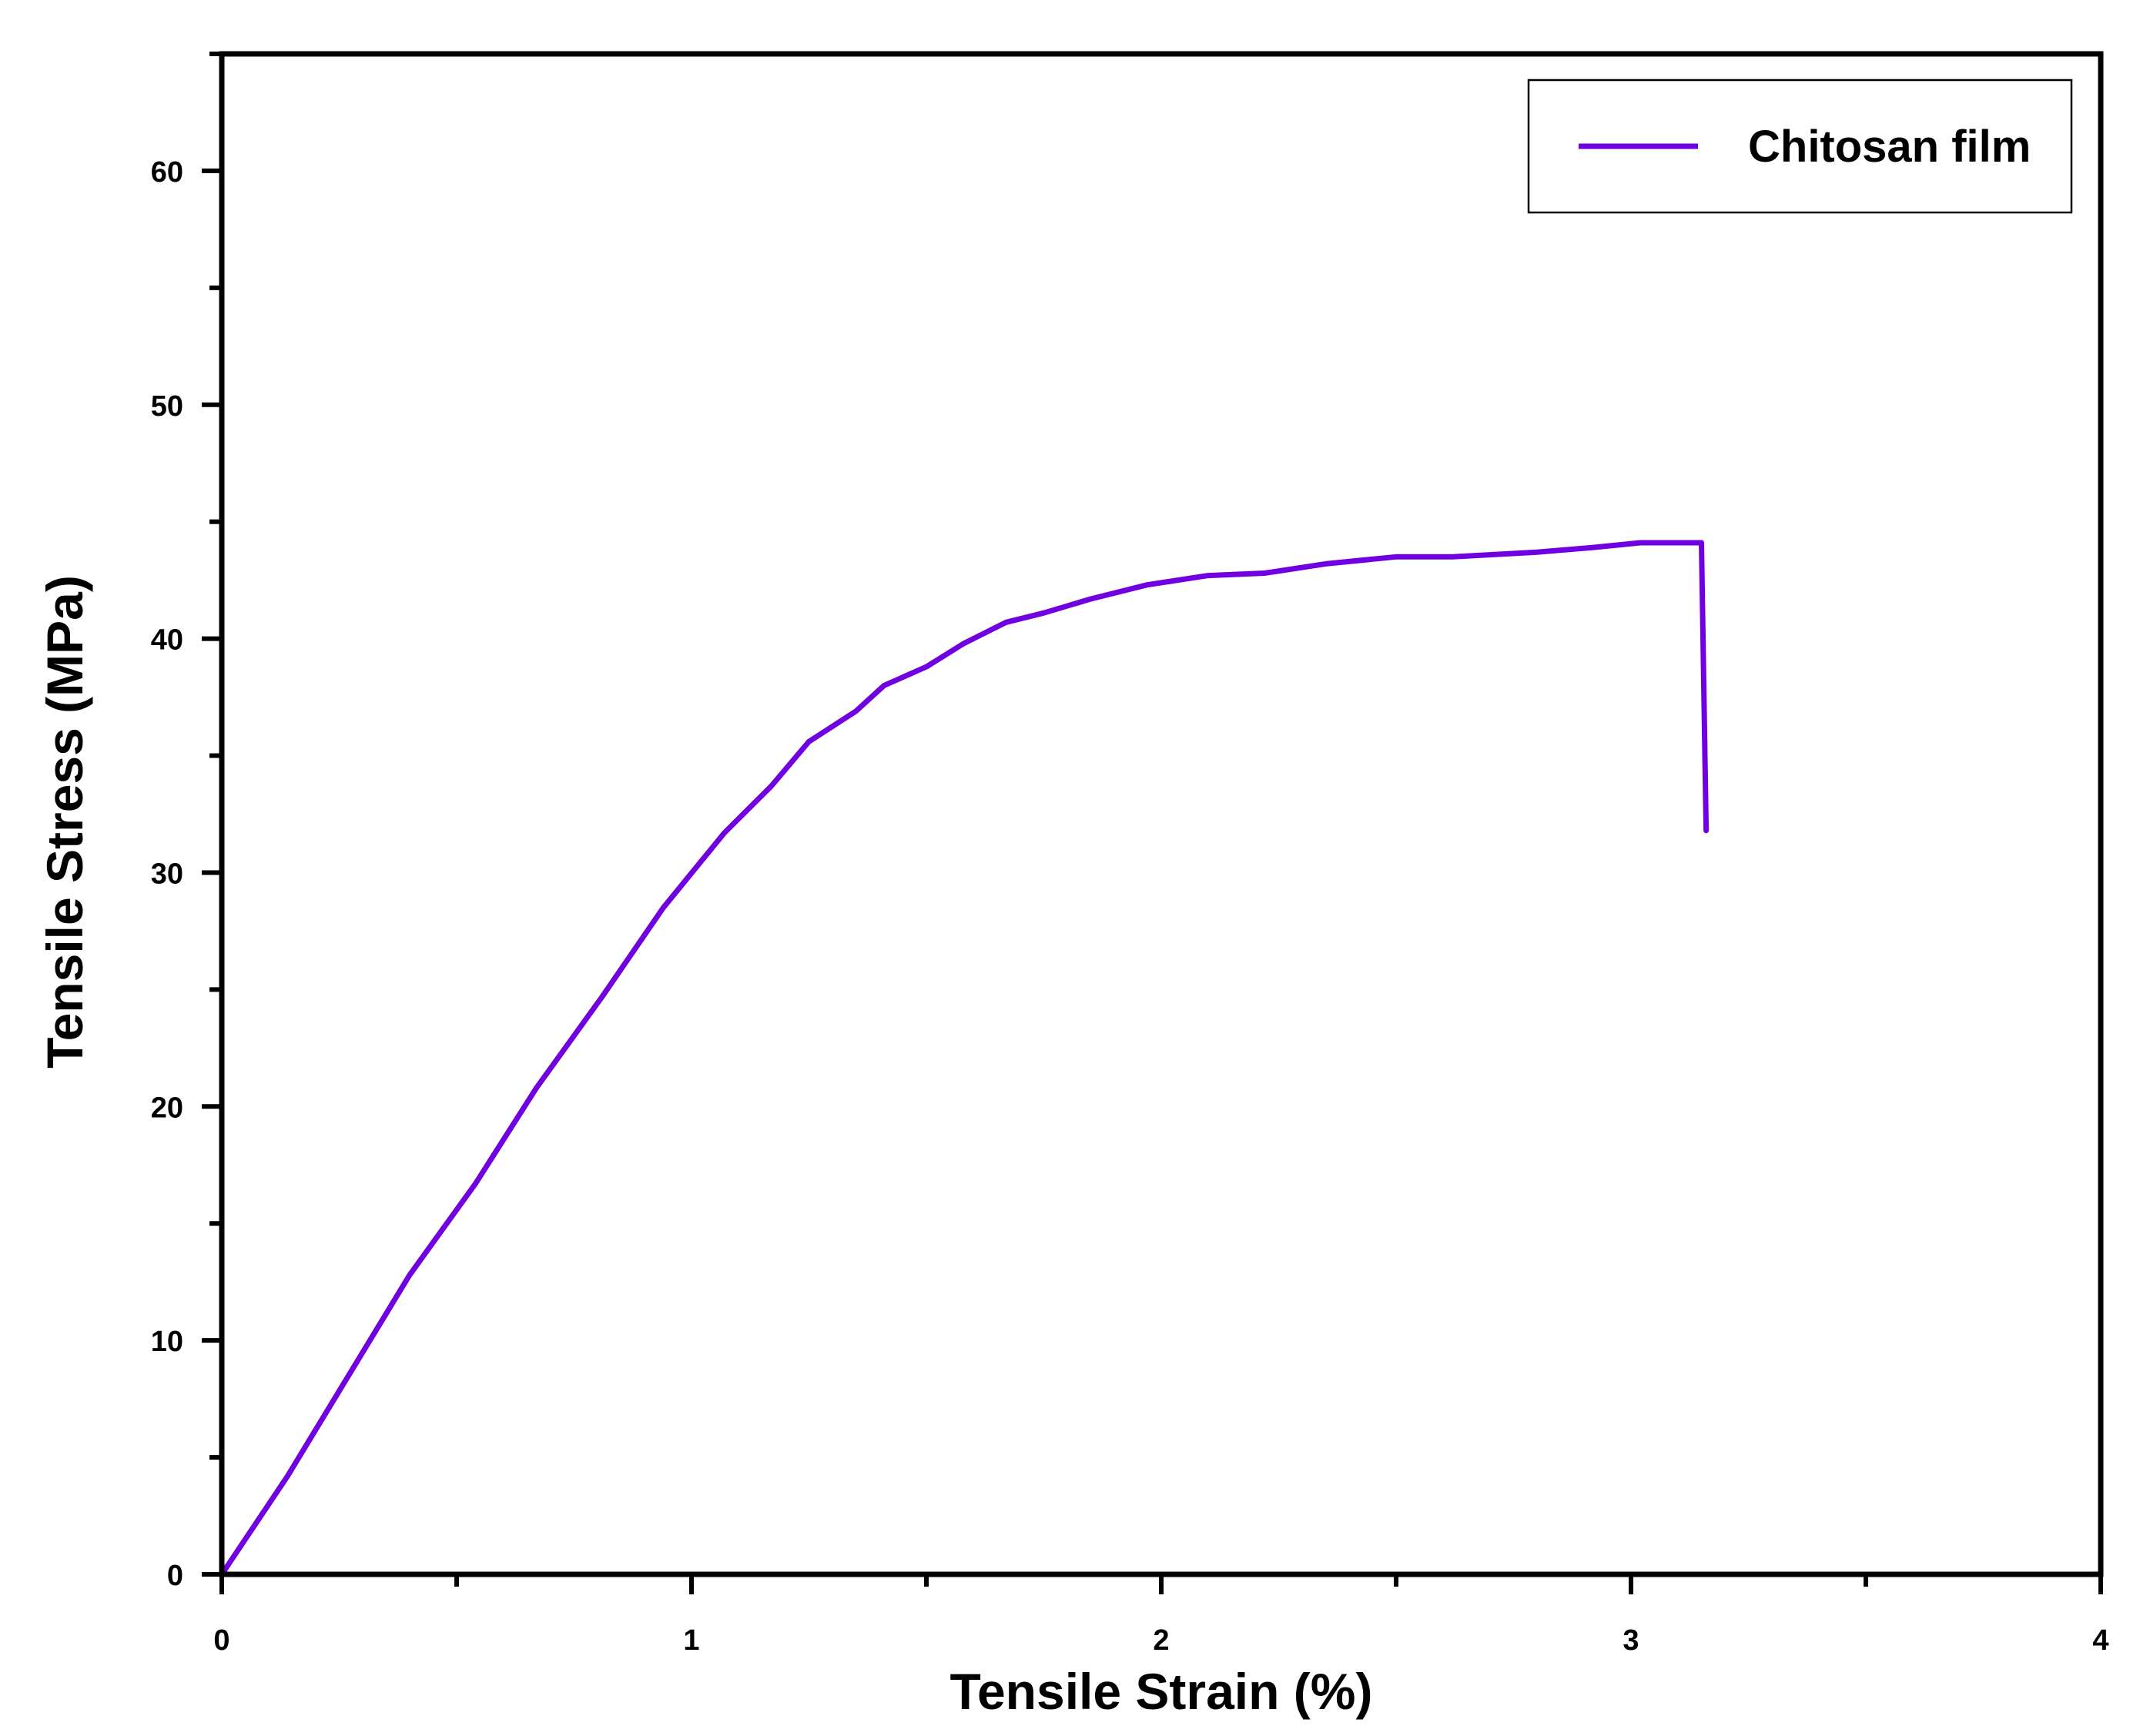 This screenshot has height=1736, width=2140. Describe the element at coordinates (186, 822) in the screenshot. I see `y-axis-ticks: 0 10 20 30 40 50 60` at that location.